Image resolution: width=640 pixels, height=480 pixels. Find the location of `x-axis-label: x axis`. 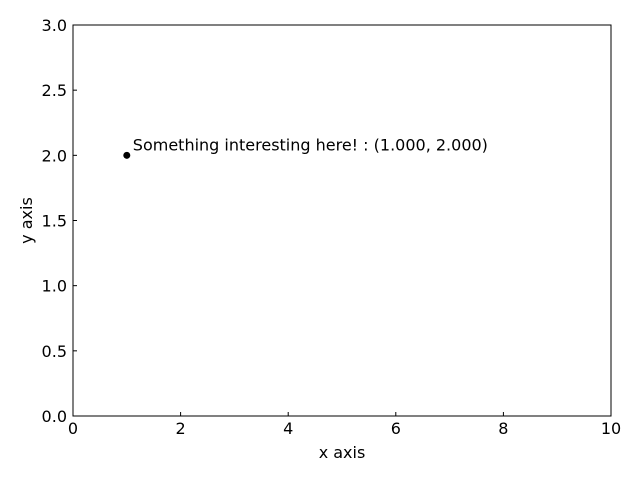

x-axis-label: x axis is located at coordinates (342, 452).